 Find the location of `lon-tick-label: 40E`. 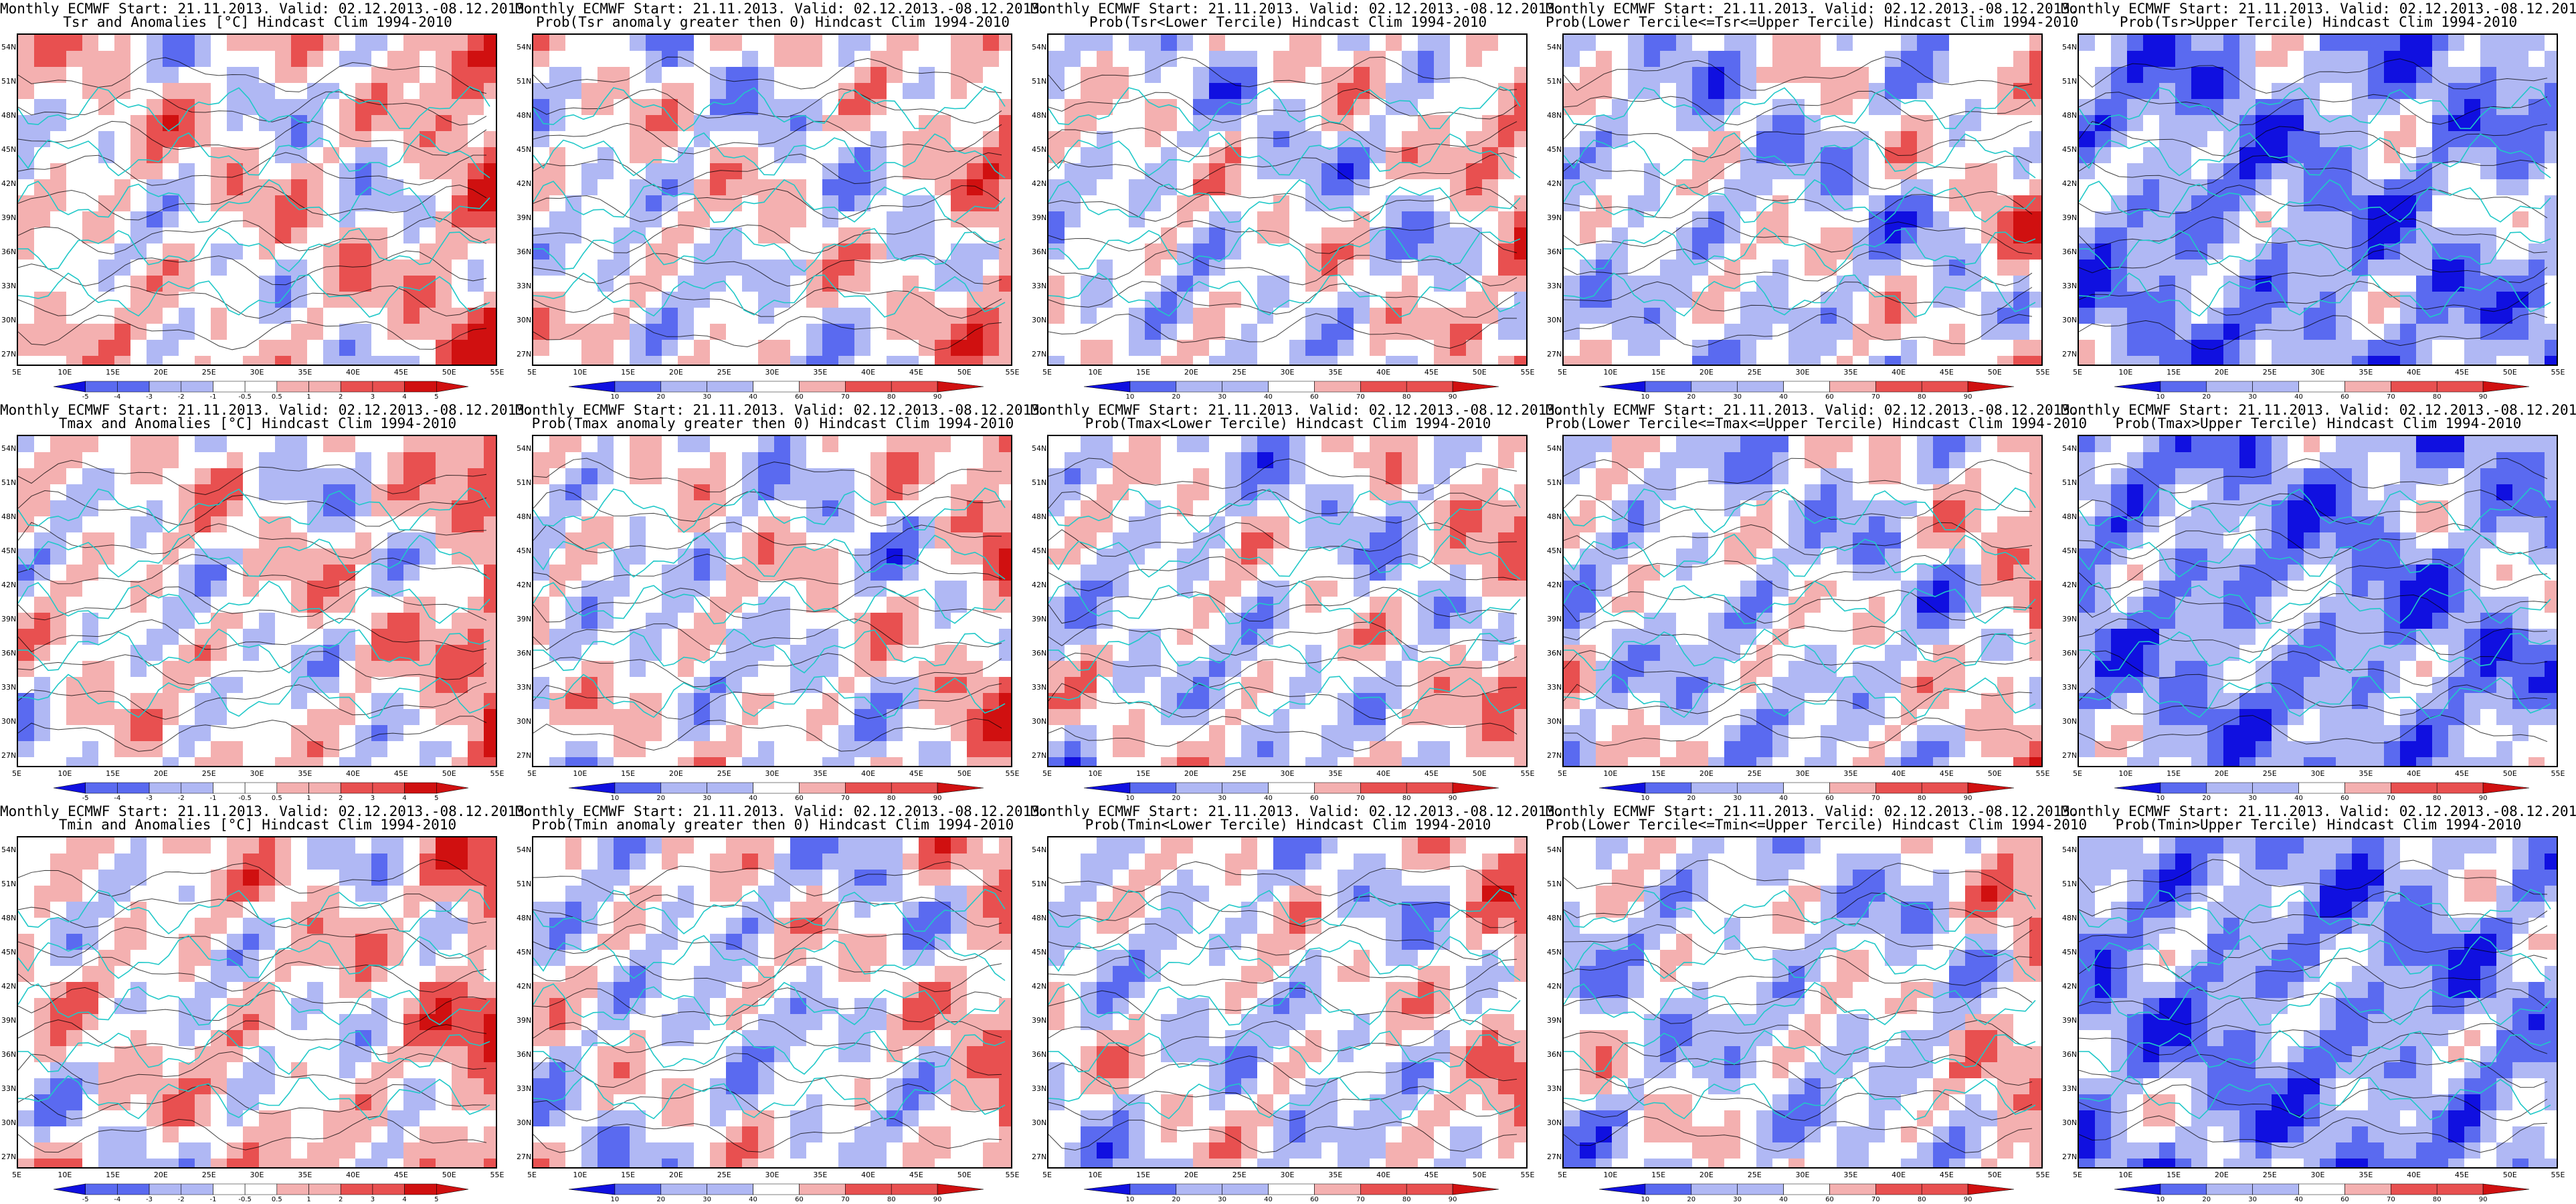

lon-tick-label: 40E is located at coordinates (353, 372).